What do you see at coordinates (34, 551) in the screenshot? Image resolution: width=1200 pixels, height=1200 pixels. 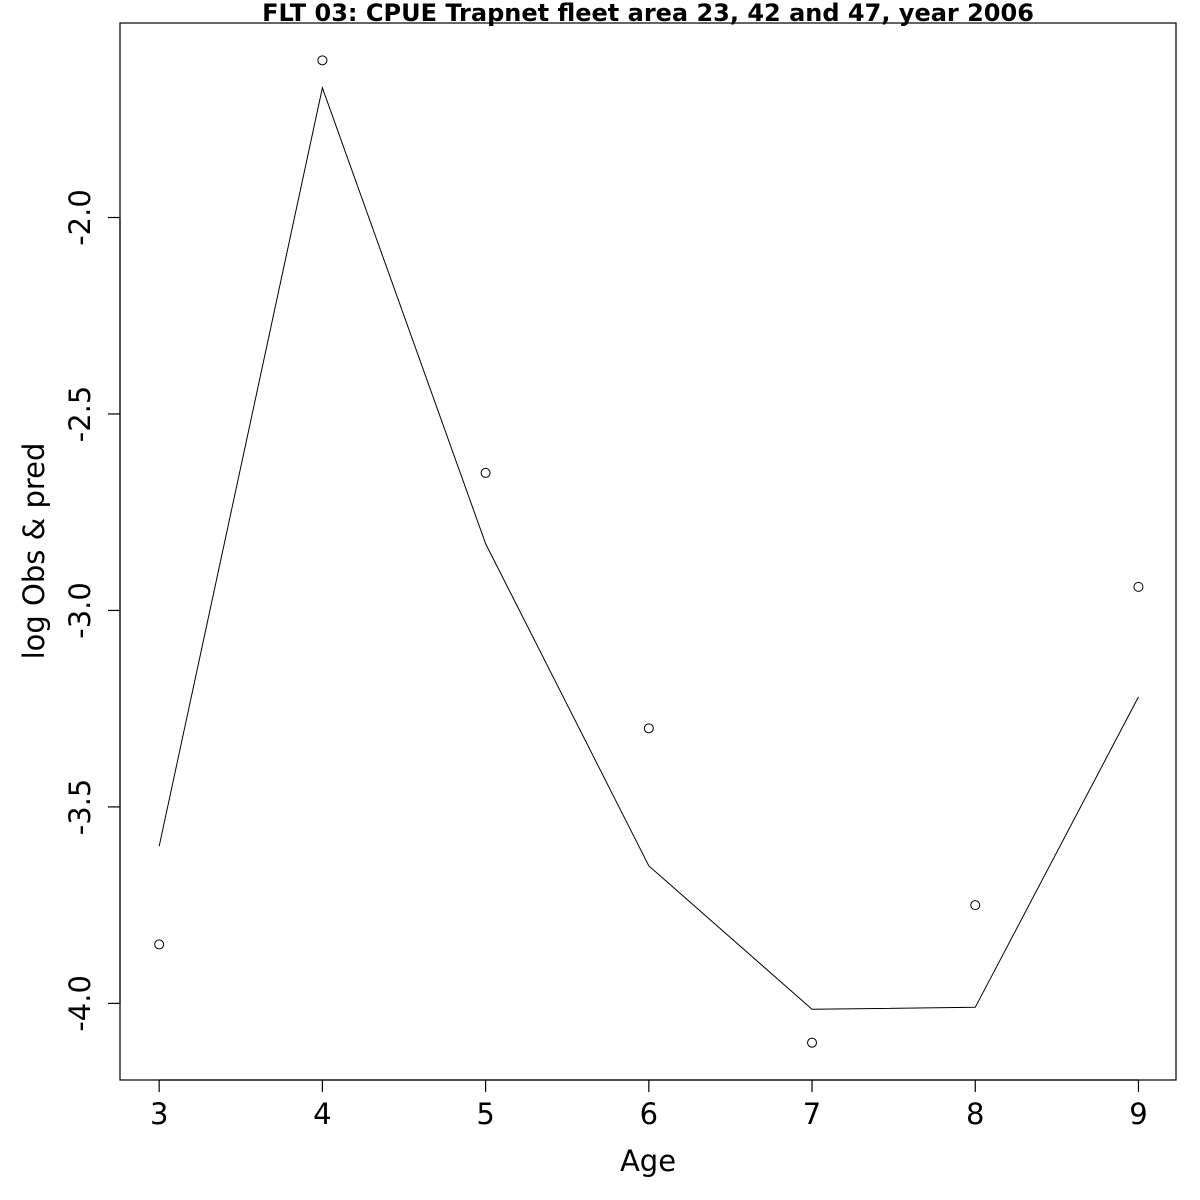 I see `y-axis-label: log Obs & pred` at bounding box center [34, 551].